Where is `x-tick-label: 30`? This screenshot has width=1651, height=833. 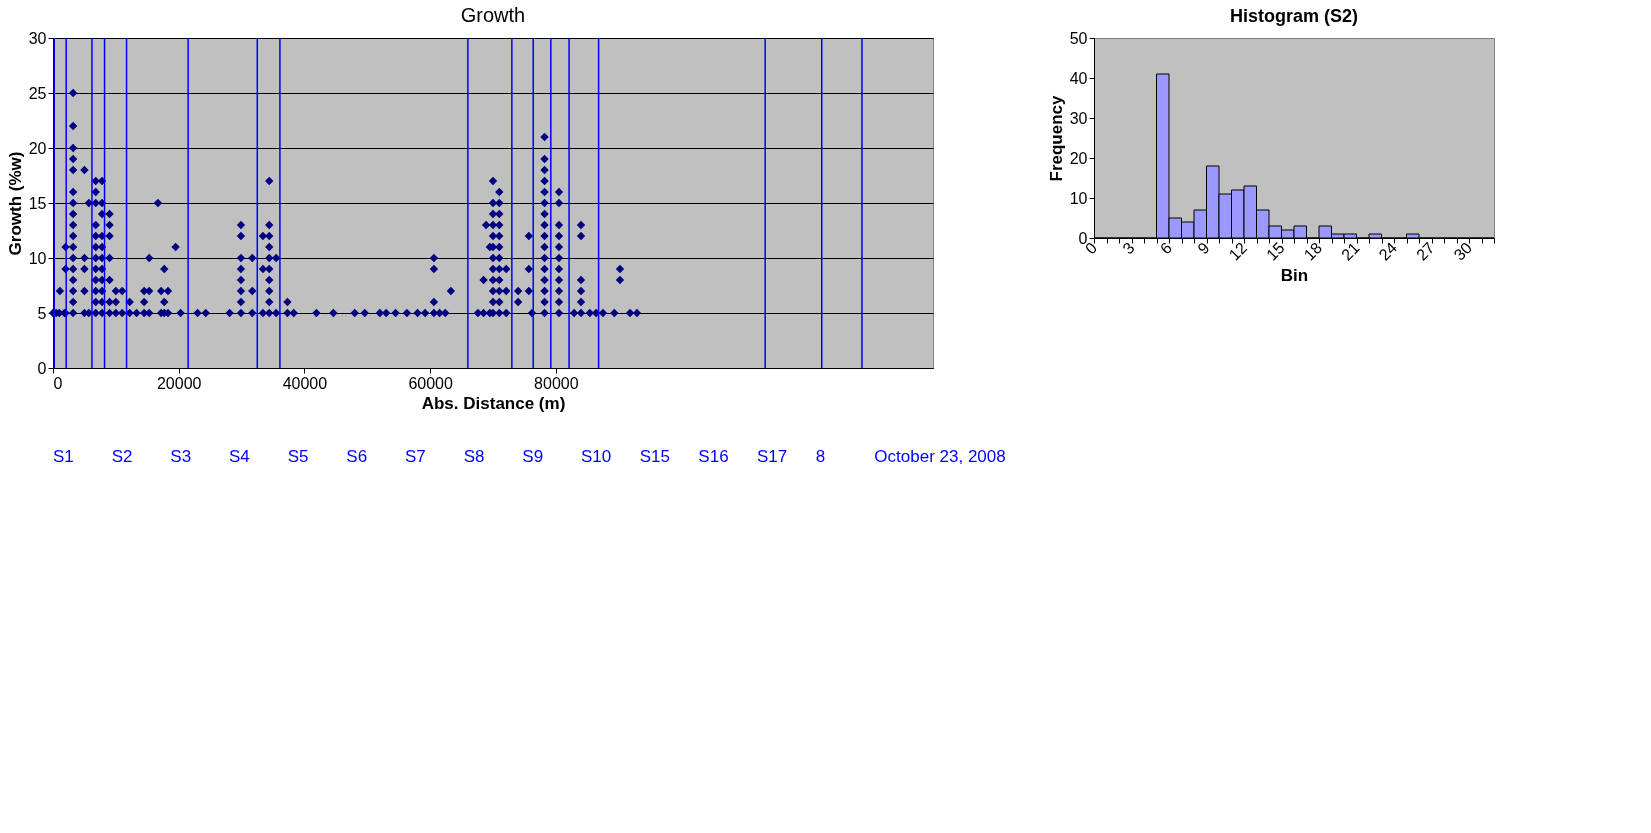
x-tick-label: 30 is located at coordinates (1463, 251).